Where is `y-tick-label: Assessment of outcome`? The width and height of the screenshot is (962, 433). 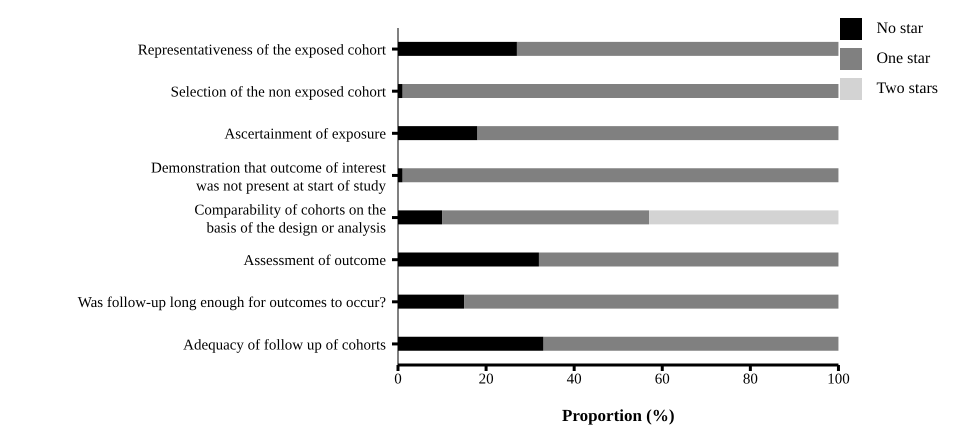 y-tick-label: Assessment of outcome is located at coordinates (315, 261).